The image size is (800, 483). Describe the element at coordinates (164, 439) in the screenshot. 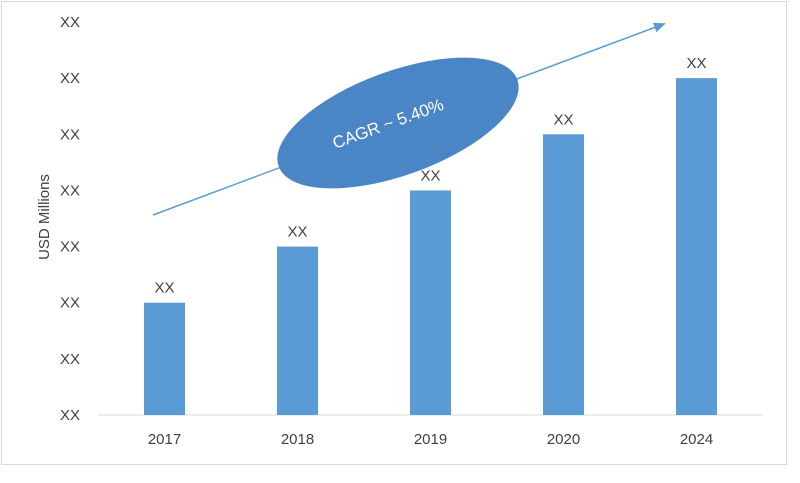

I see `x-tick-label: 2017` at that location.